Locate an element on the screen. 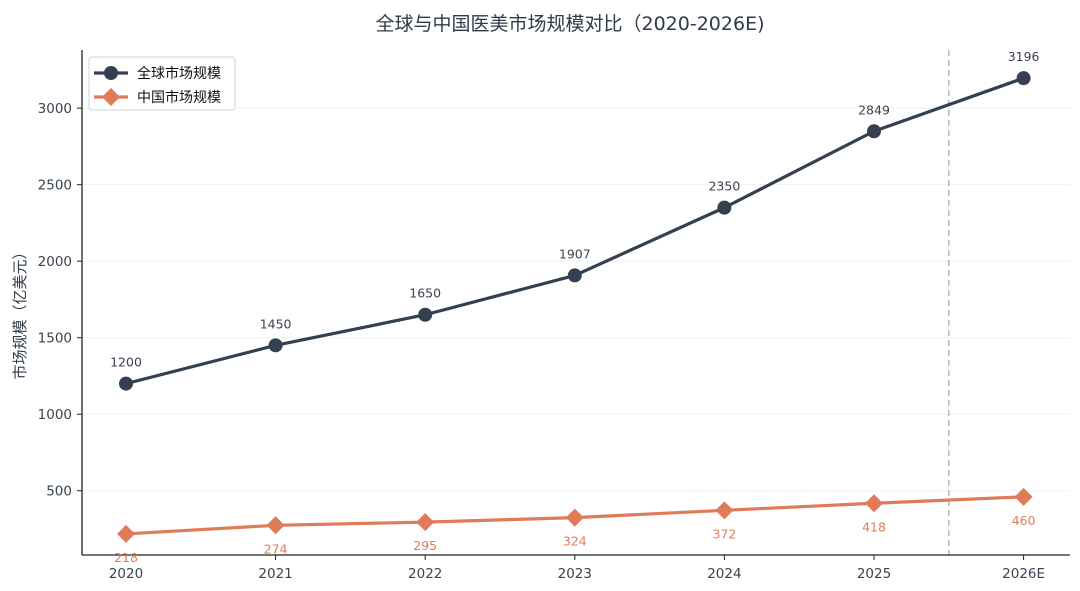  legend-label-1: 中国市场规模 is located at coordinates (179, 97).